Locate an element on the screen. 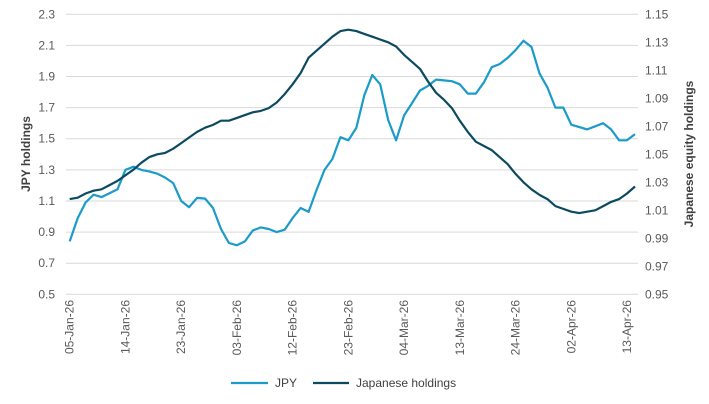 The height and width of the screenshot is (404, 709). x-tick-label: 12-Feb-26 is located at coordinates (293, 328).